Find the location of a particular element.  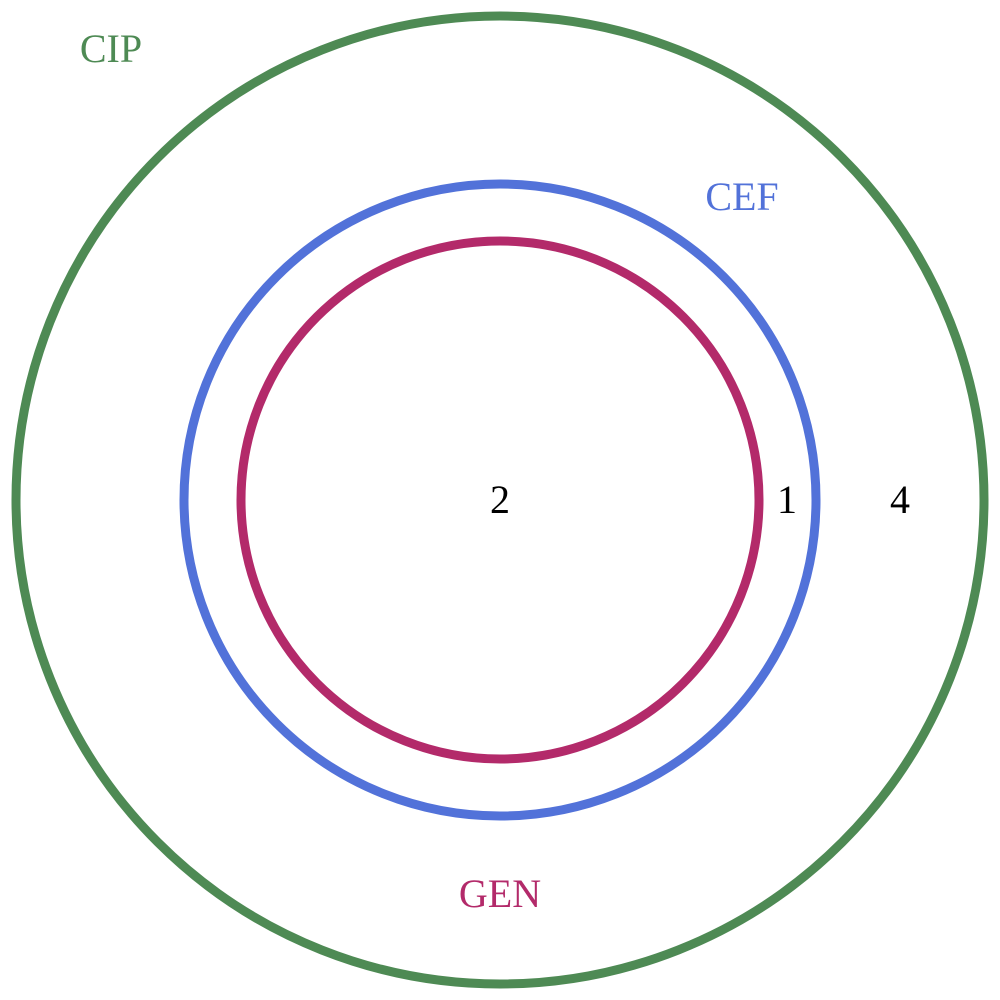

gen-region-count: 2 is located at coordinates (500, 499).